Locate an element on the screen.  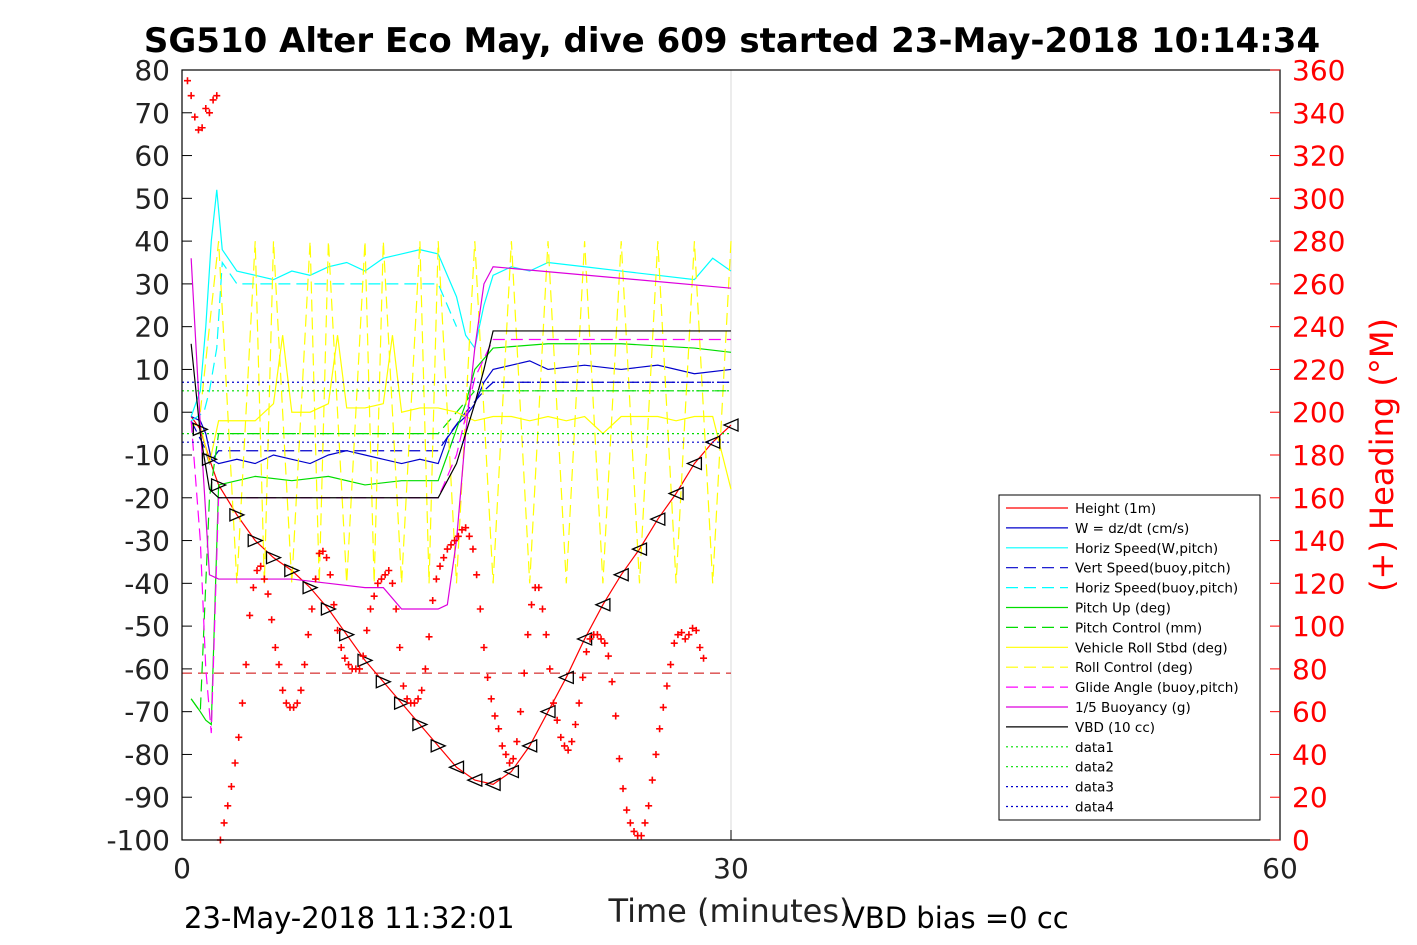
y2-axis-label: (+) Heading (°M) is located at coordinates (1382, 455).